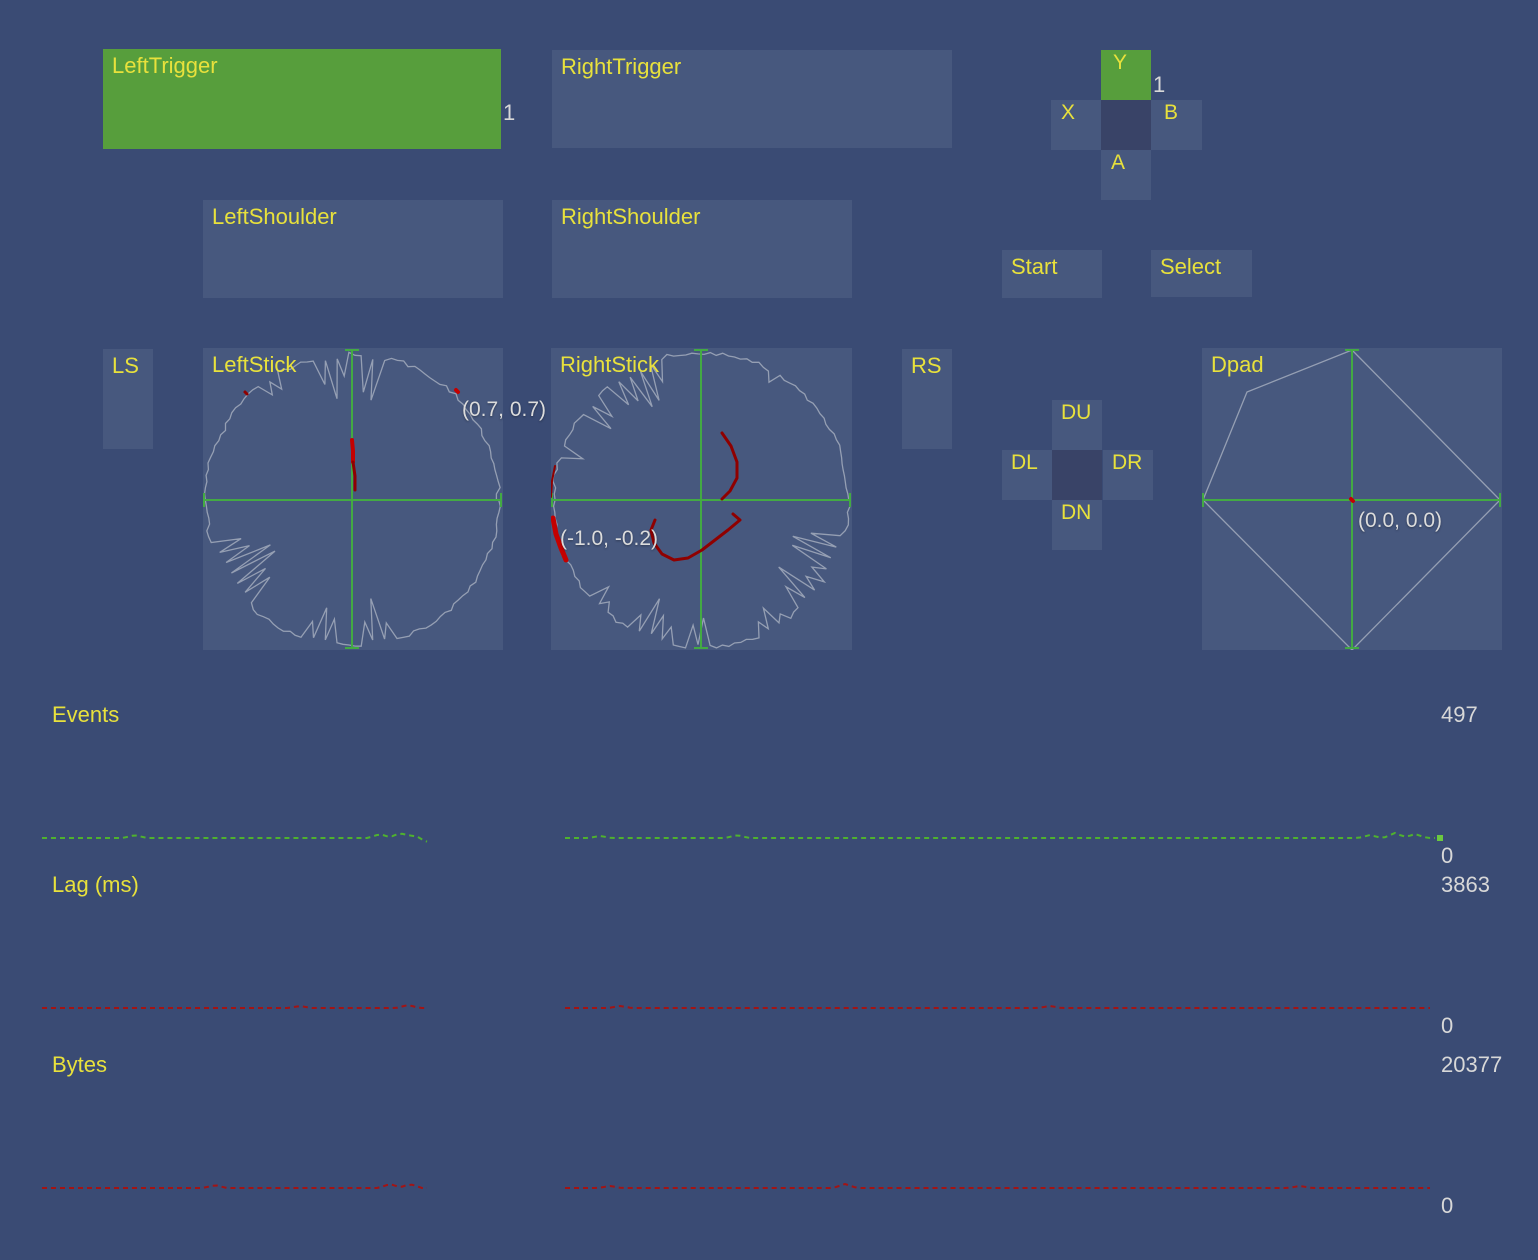 The width and height of the screenshot is (1538, 1260). What do you see at coordinates (1120, 62) in the screenshot?
I see `face-button-y-label: Y` at bounding box center [1120, 62].